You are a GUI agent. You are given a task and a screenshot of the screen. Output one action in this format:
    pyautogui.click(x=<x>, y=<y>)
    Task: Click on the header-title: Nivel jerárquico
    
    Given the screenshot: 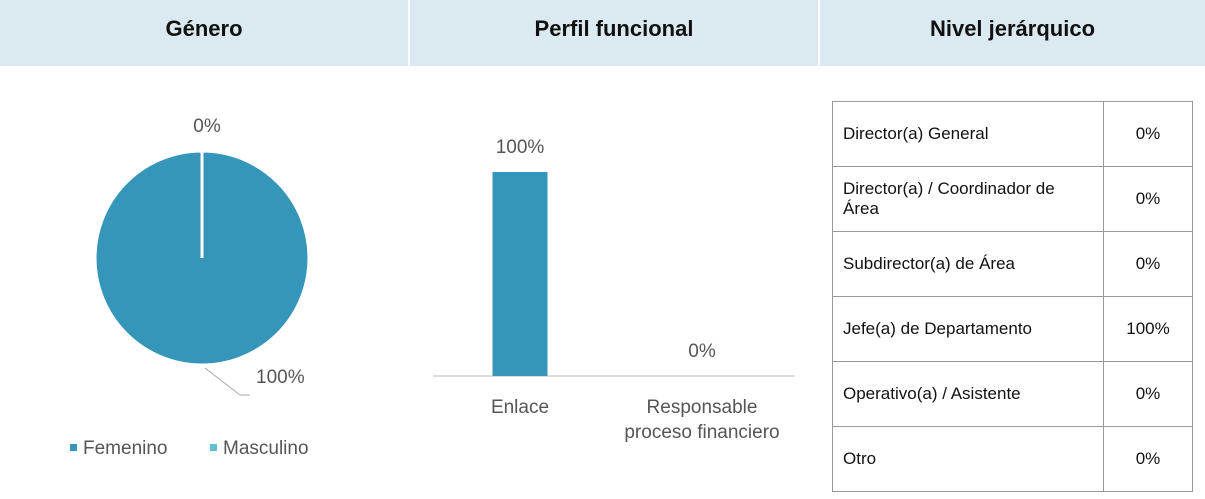 What is the action you would take?
    pyautogui.click(x=1012, y=33)
    